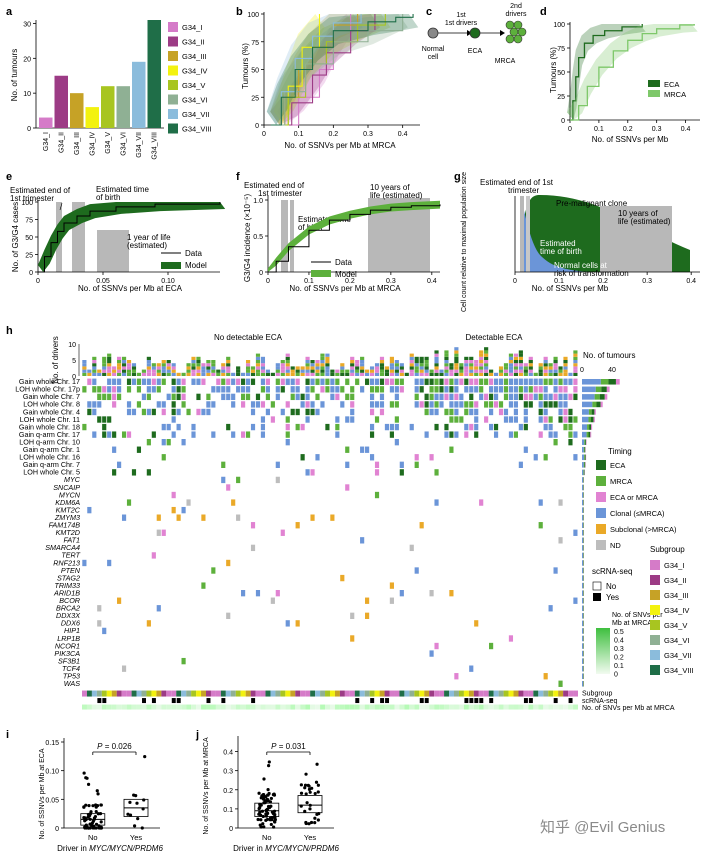 Image resolution: width=720 pixels, height=857 pixels. What do you see at coordinates (591, 273) in the screenshot?
I see `svg-text: risk of transformation` at bounding box center [591, 273].